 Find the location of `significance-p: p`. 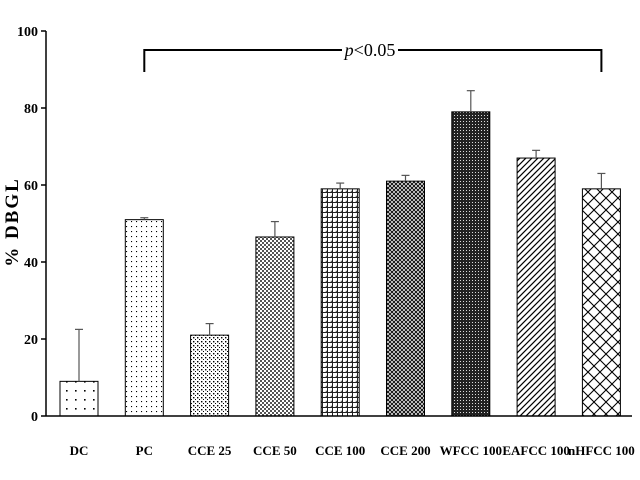

significance-p: p is located at coordinates (348, 50).